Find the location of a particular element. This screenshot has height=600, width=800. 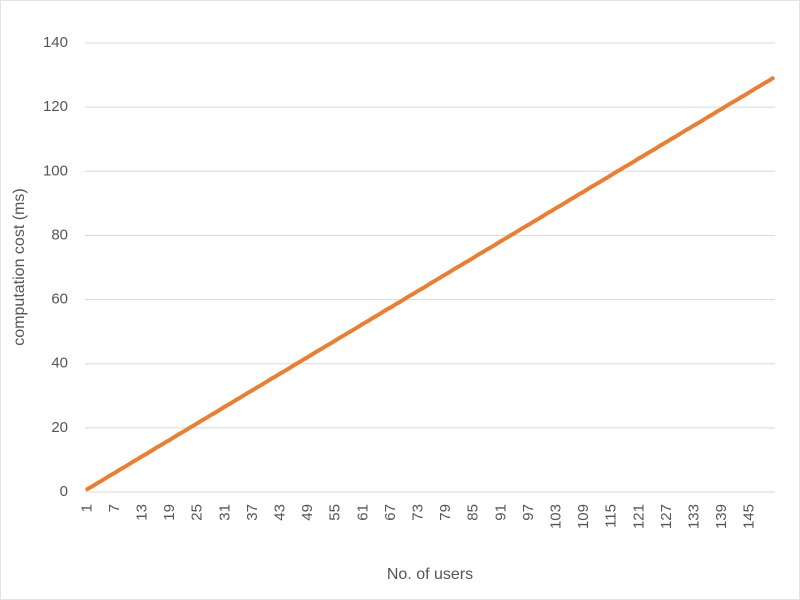

x-tick-label: 85 is located at coordinates (473, 512).